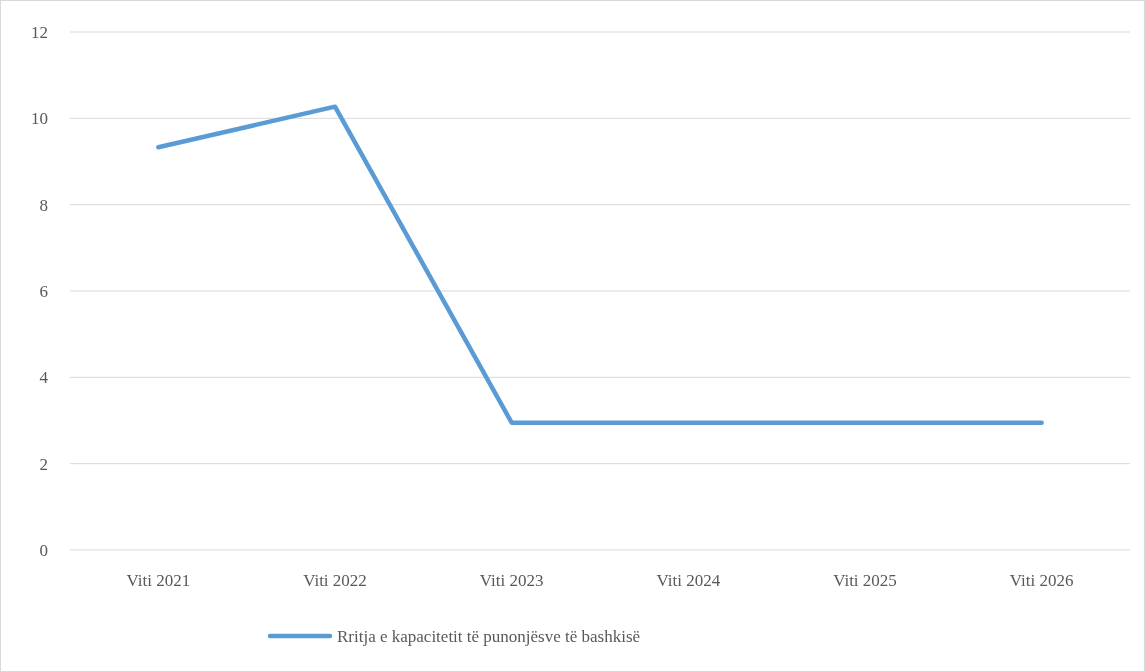  I want to click on x-tick-label: Viti 2024, so click(688, 580).